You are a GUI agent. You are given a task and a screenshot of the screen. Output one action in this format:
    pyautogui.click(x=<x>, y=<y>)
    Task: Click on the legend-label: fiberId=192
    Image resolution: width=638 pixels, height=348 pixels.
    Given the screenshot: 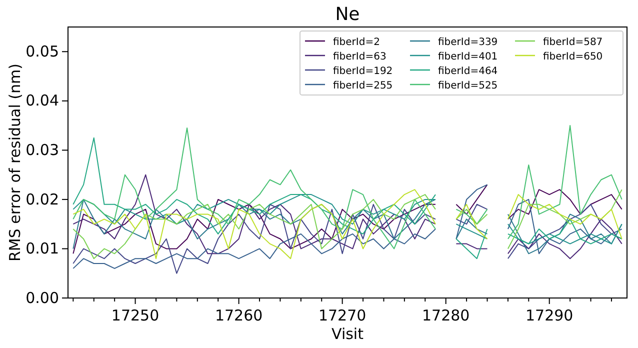 What is the action you would take?
    pyautogui.click(x=363, y=71)
    